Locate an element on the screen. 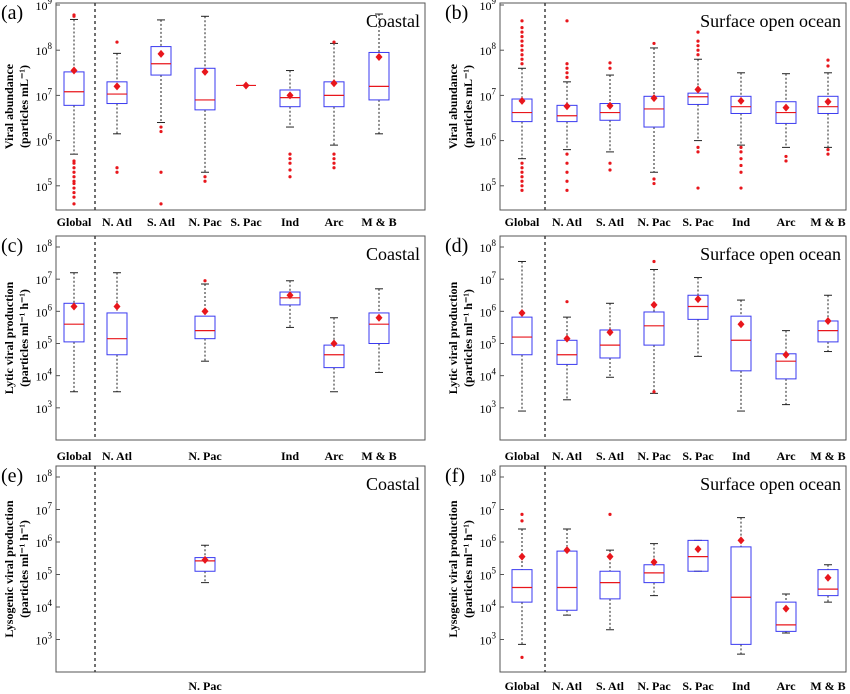  category-label: N. Atl is located at coordinates (117, 456).